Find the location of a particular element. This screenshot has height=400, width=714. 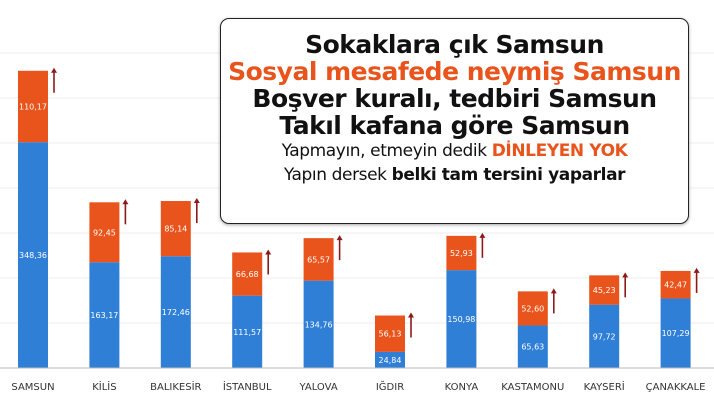

value-label: 111,57 is located at coordinates (247, 332).